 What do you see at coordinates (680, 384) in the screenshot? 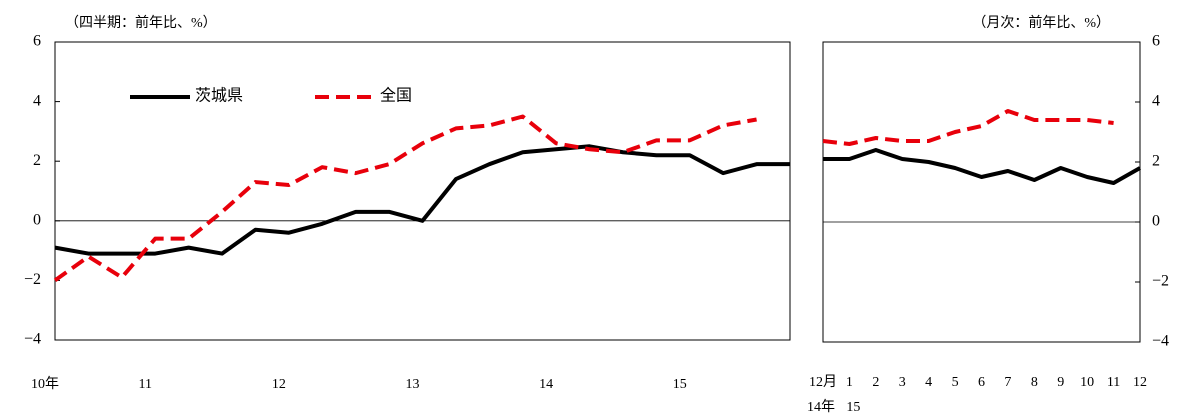
I see `x-tick-label: 15` at bounding box center [680, 384].